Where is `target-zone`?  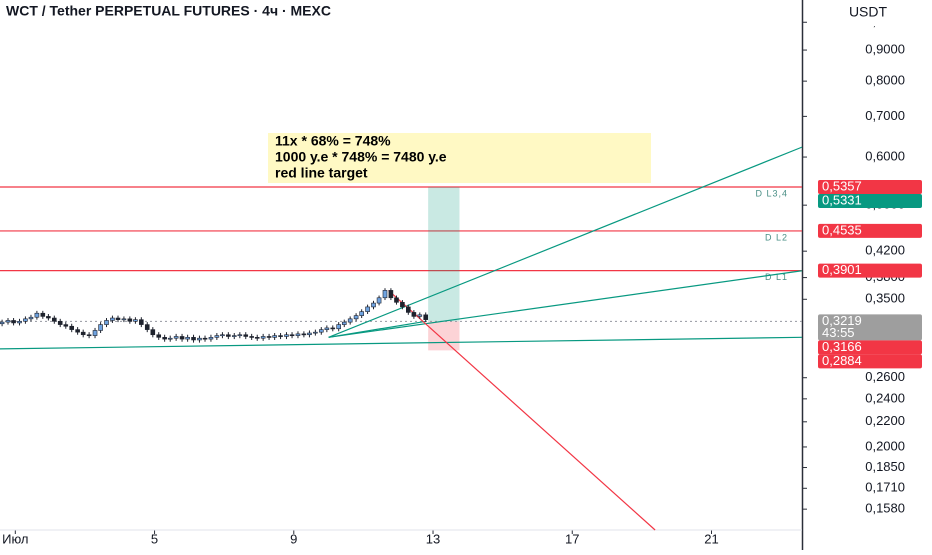 target-zone is located at coordinates (444, 254).